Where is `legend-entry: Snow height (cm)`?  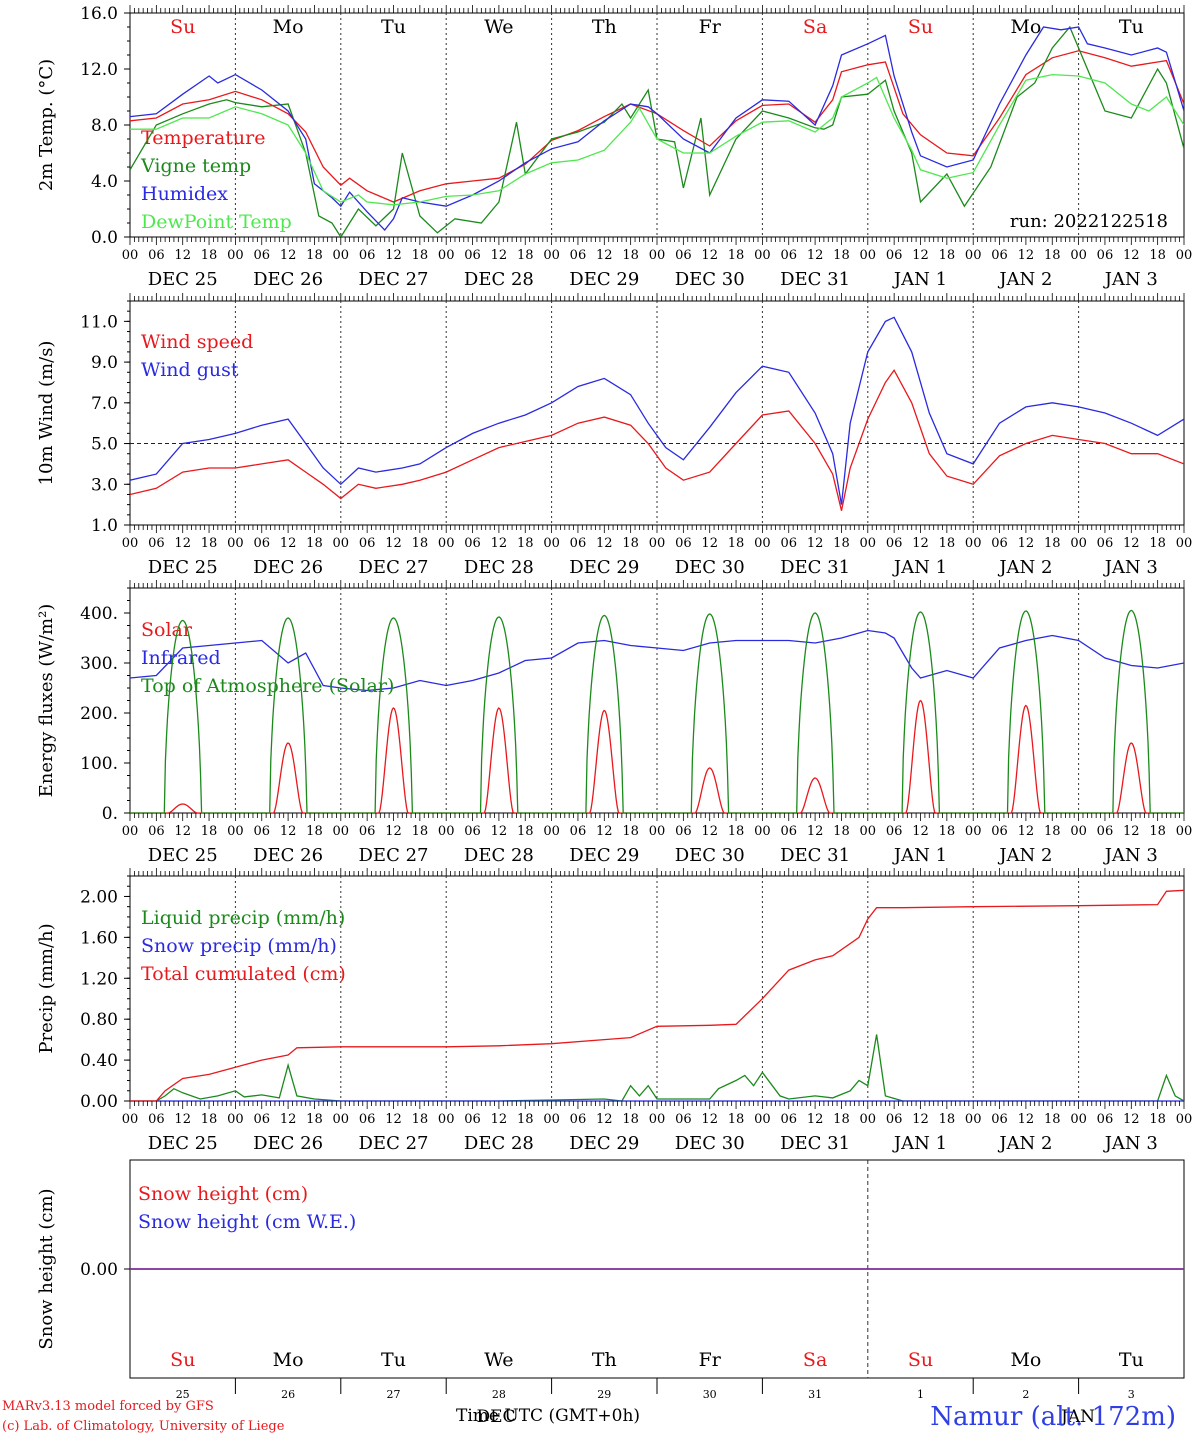
legend-entry: Snow height (cm) is located at coordinates (223, 1194).